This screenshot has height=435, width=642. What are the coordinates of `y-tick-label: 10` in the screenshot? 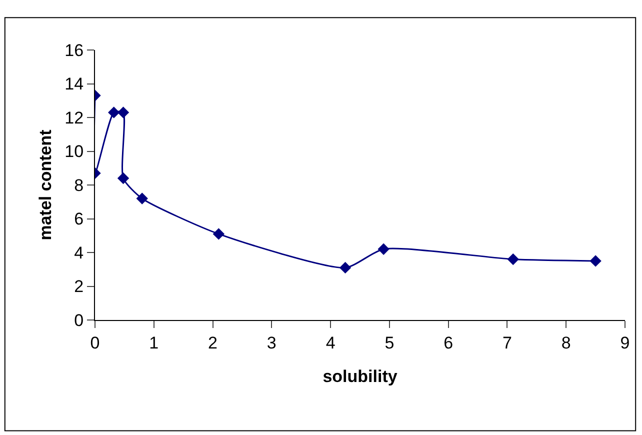 It's located at (74, 152).